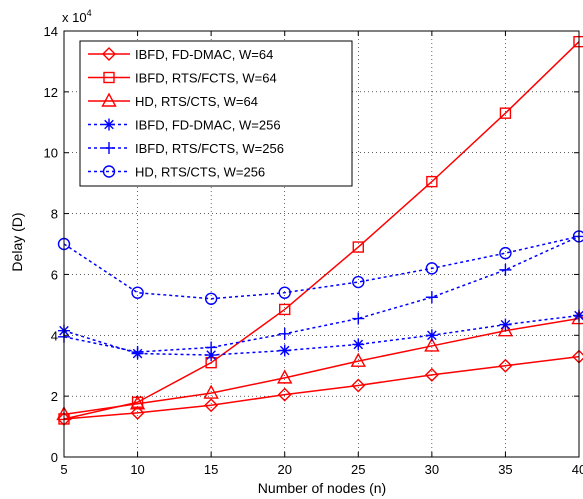 The width and height of the screenshot is (583, 499). Describe the element at coordinates (209, 148) in the screenshot. I see `legend-label: IBFD, RTS/FCTS, W=256` at that location.